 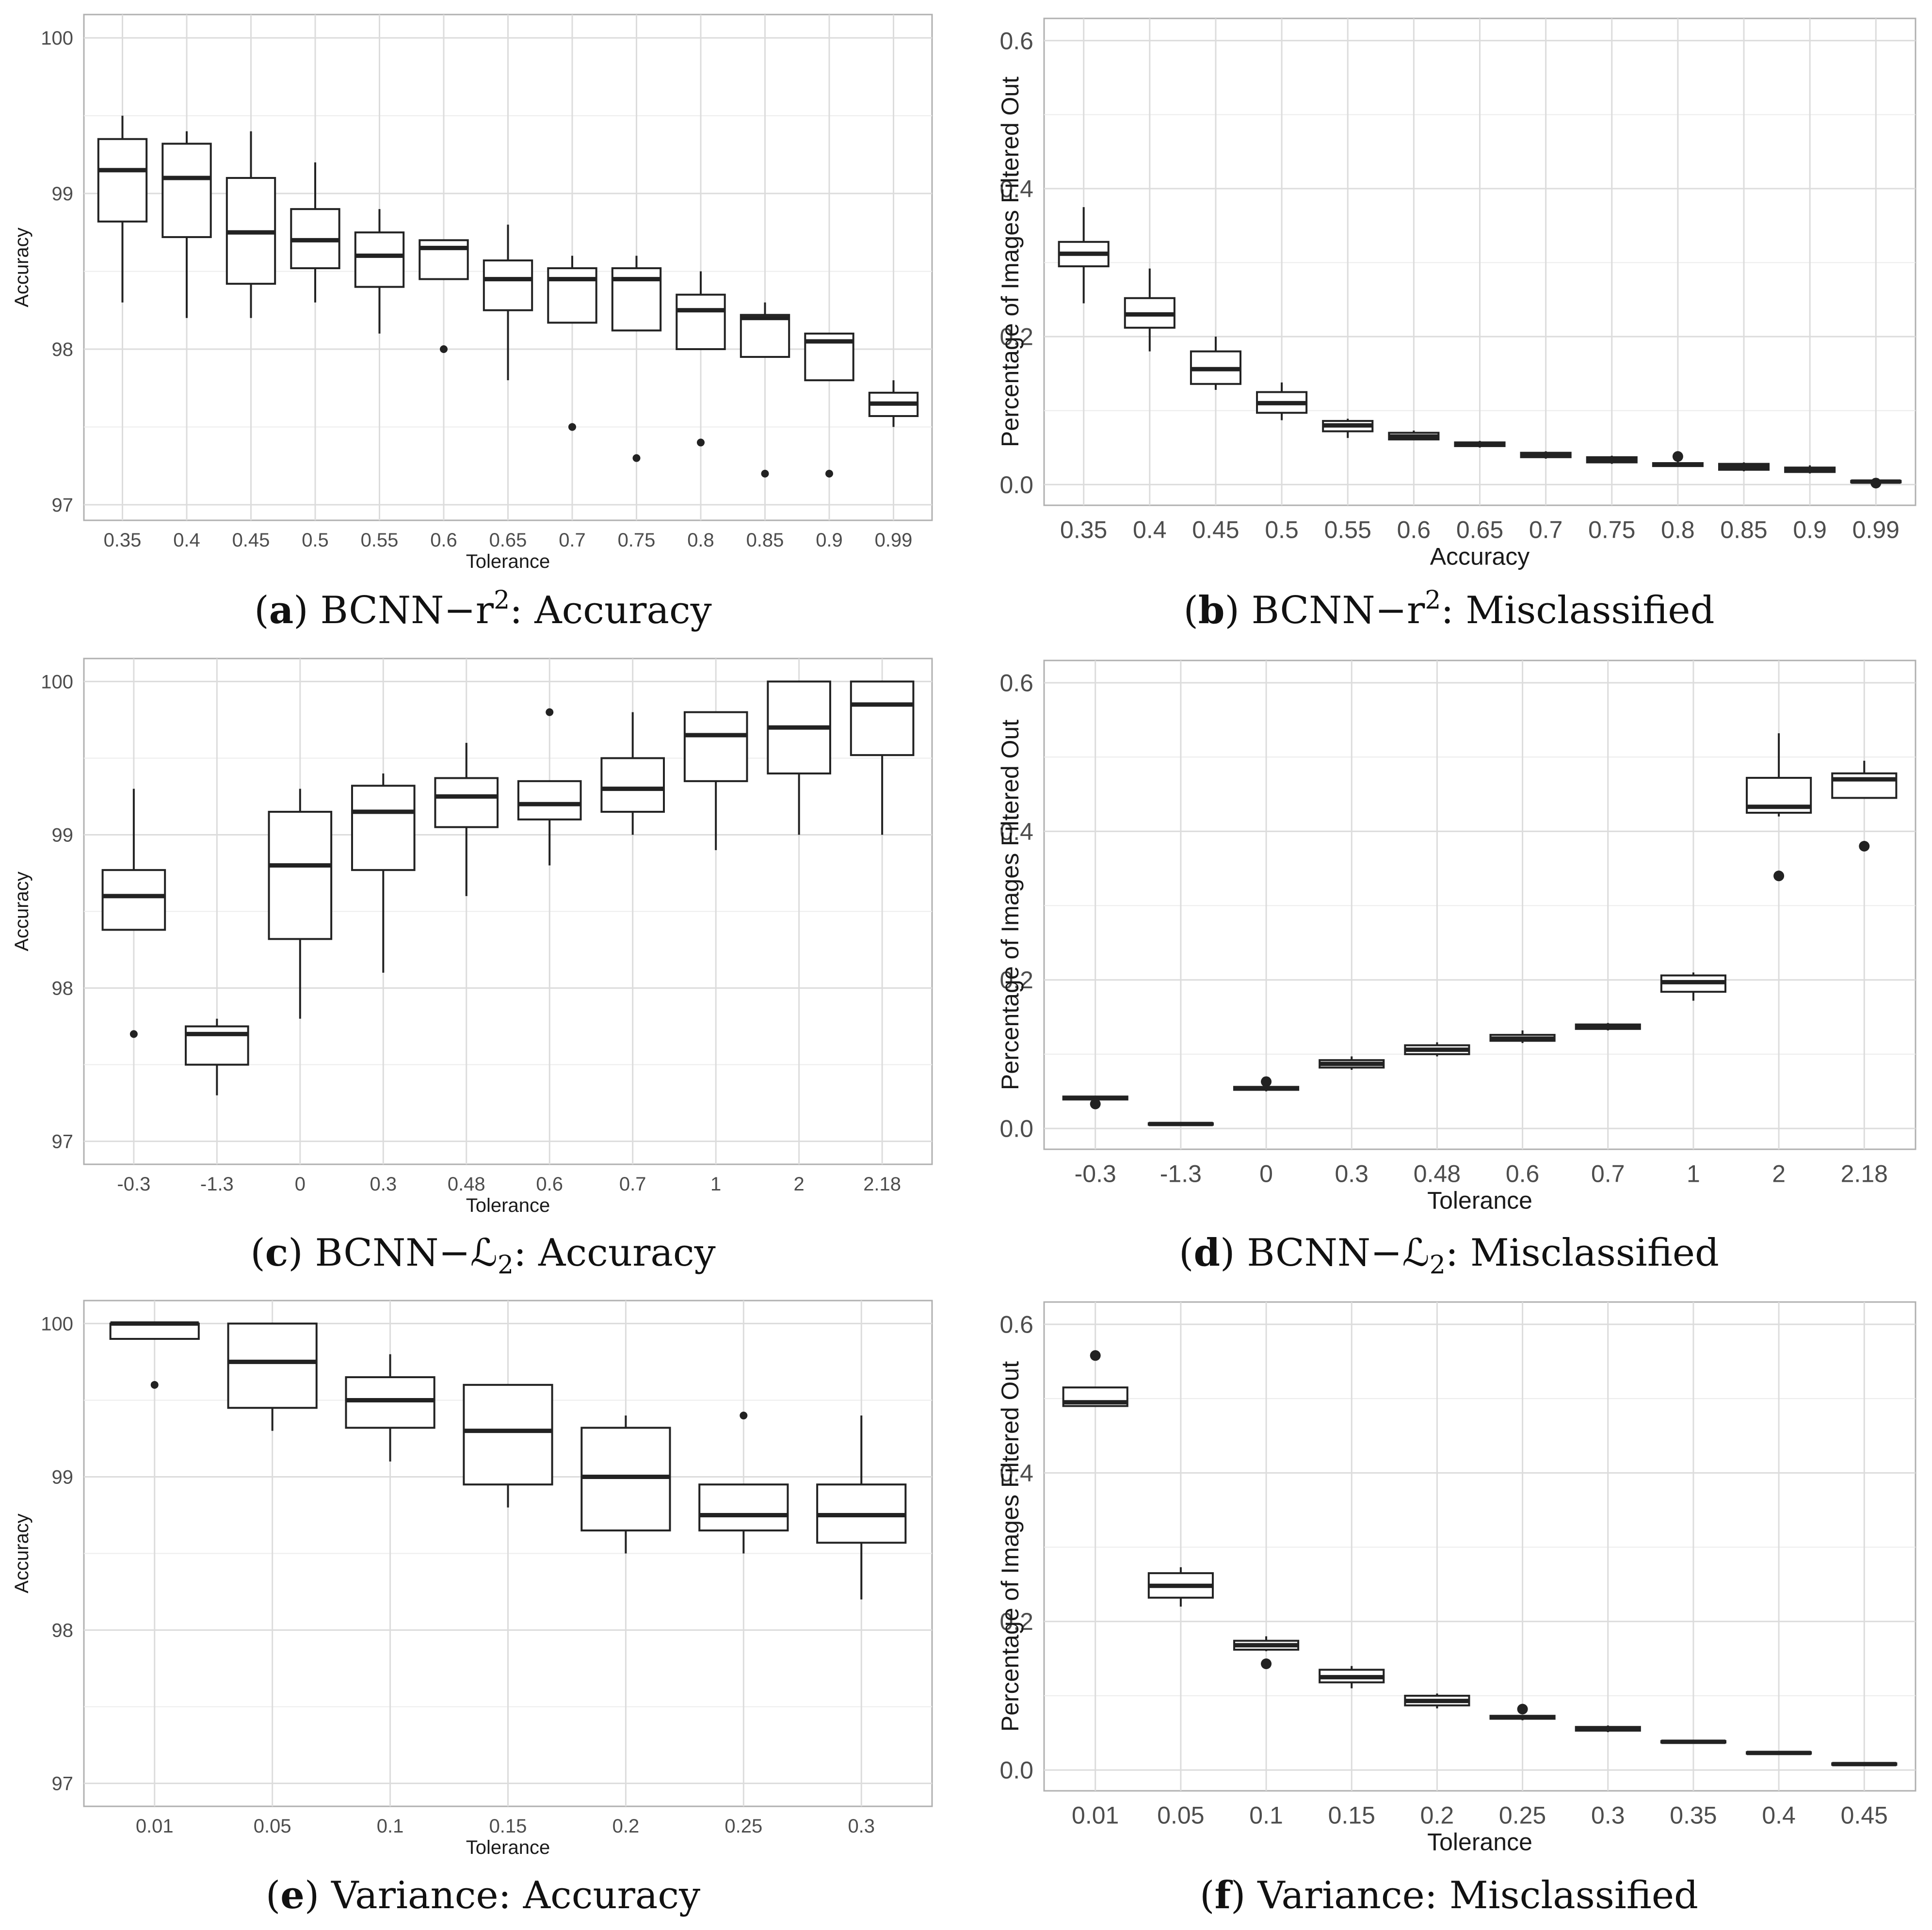 I want to click on box-0.8, so click(x=1678, y=459).